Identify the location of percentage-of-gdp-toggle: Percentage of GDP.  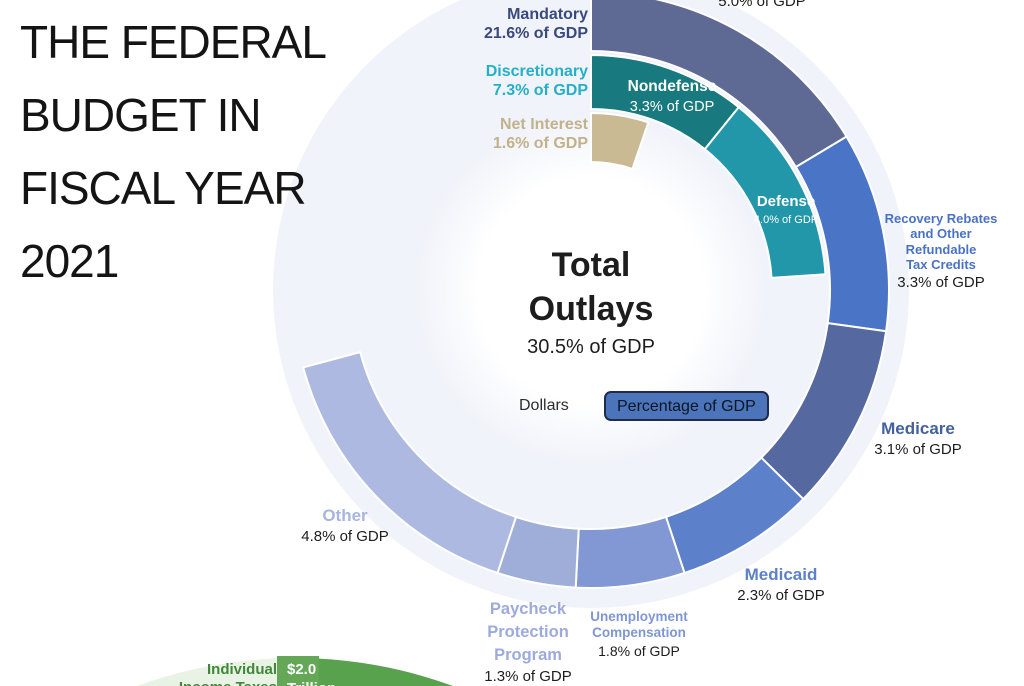
(686, 406).